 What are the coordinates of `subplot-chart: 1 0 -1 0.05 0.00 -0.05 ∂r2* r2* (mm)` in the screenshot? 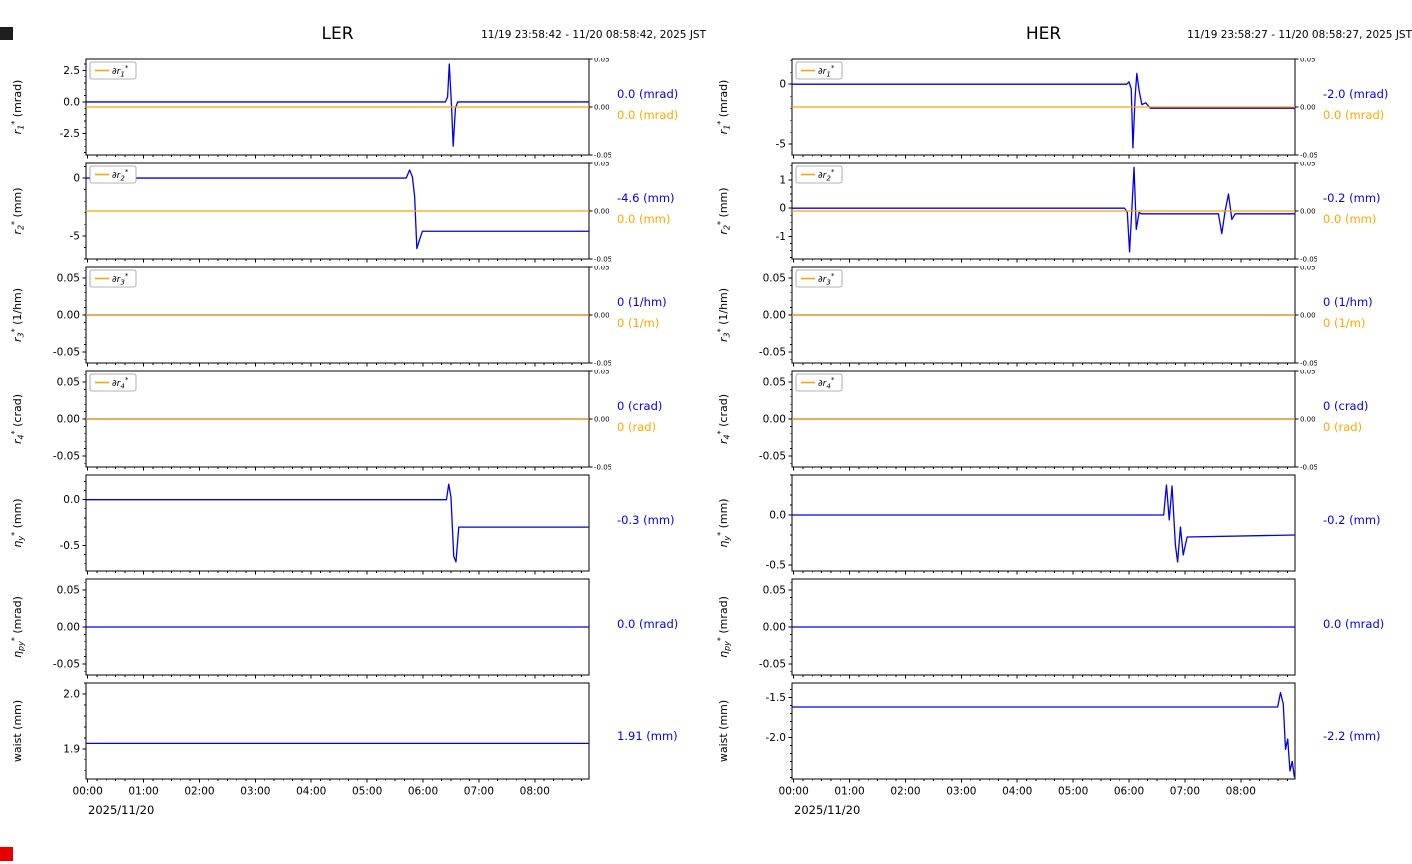 It's located at (1016, 213).